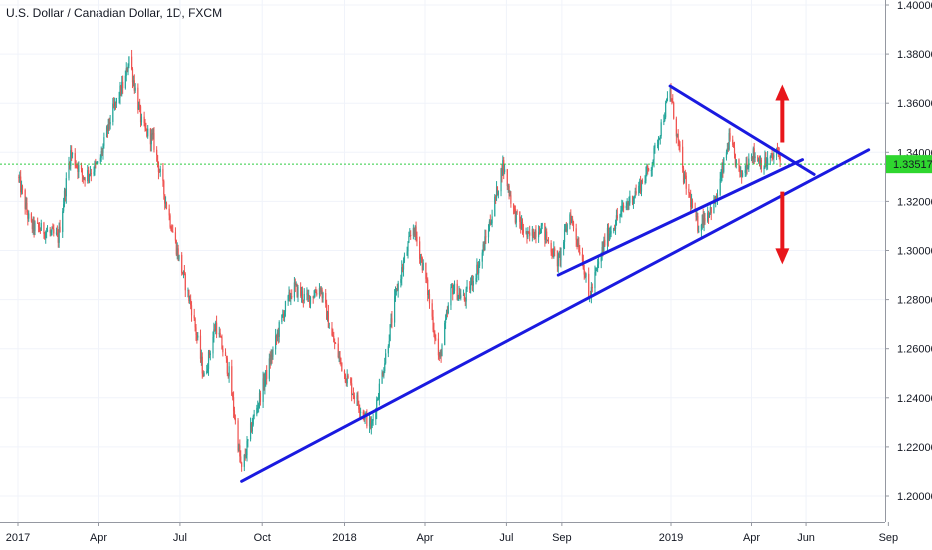 The width and height of the screenshot is (932, 550). I want to click on current-price-label: 1.33517, so click(912, 165).